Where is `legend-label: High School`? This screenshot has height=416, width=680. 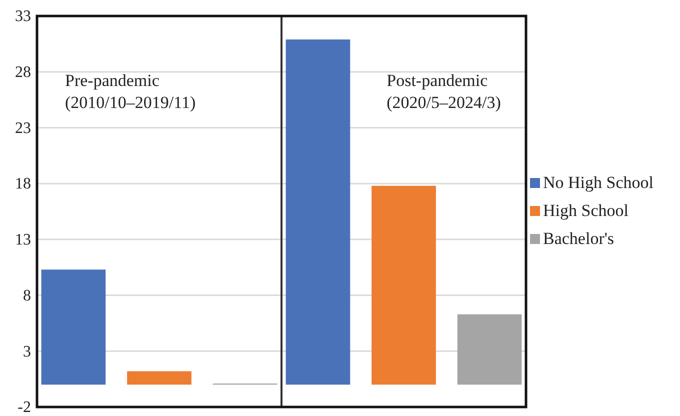 legend-label: High School is located at coordinates (586, 210).